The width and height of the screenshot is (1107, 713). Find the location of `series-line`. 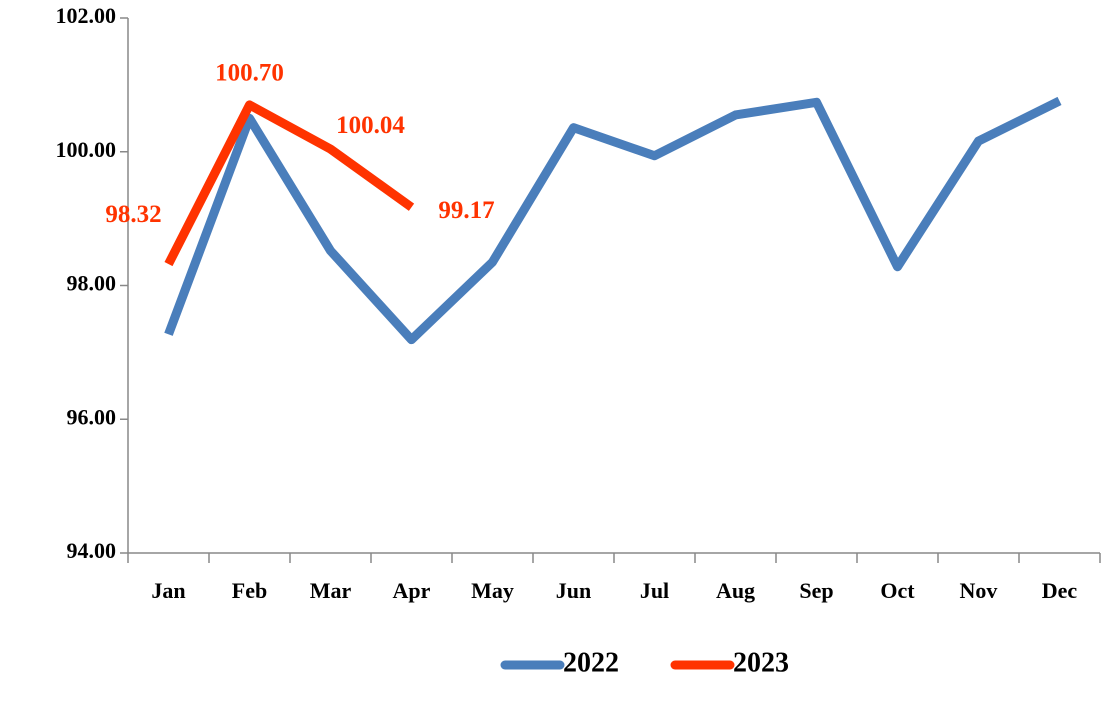

series-line is located at coordinates (289, 183).